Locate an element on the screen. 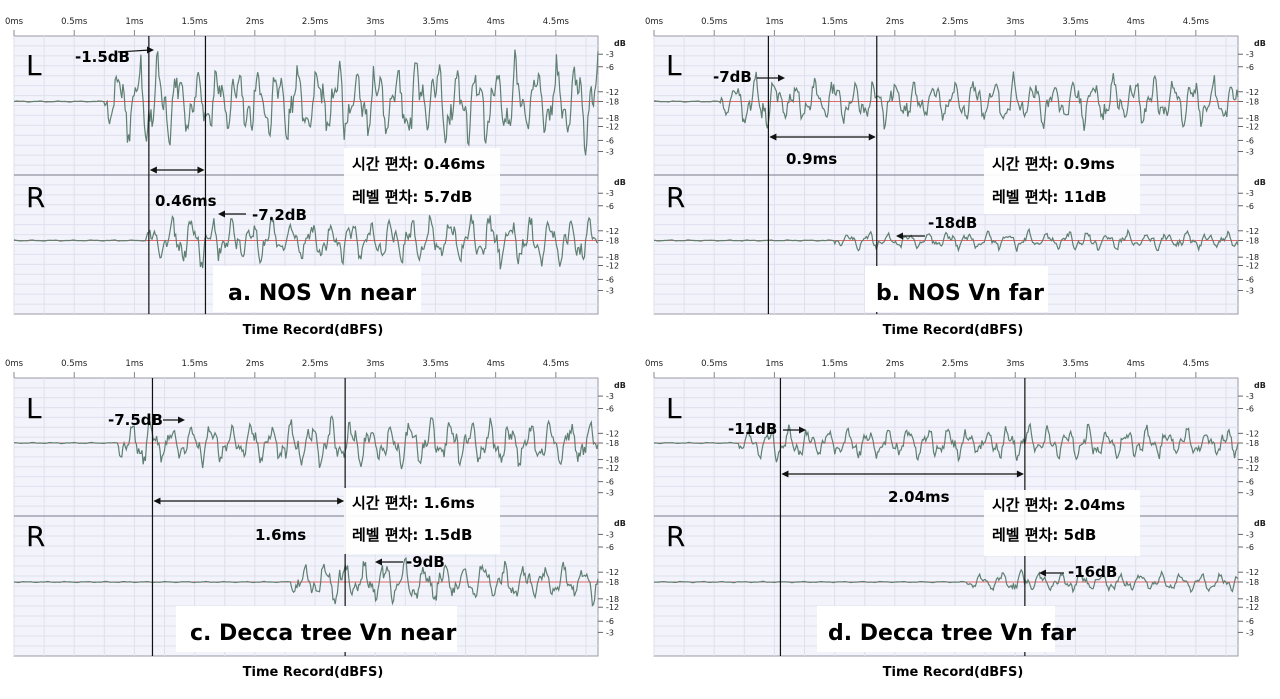 The image size is (1280, 699). x-tick-label: 0.5ms is located at coordinates (714, 364).